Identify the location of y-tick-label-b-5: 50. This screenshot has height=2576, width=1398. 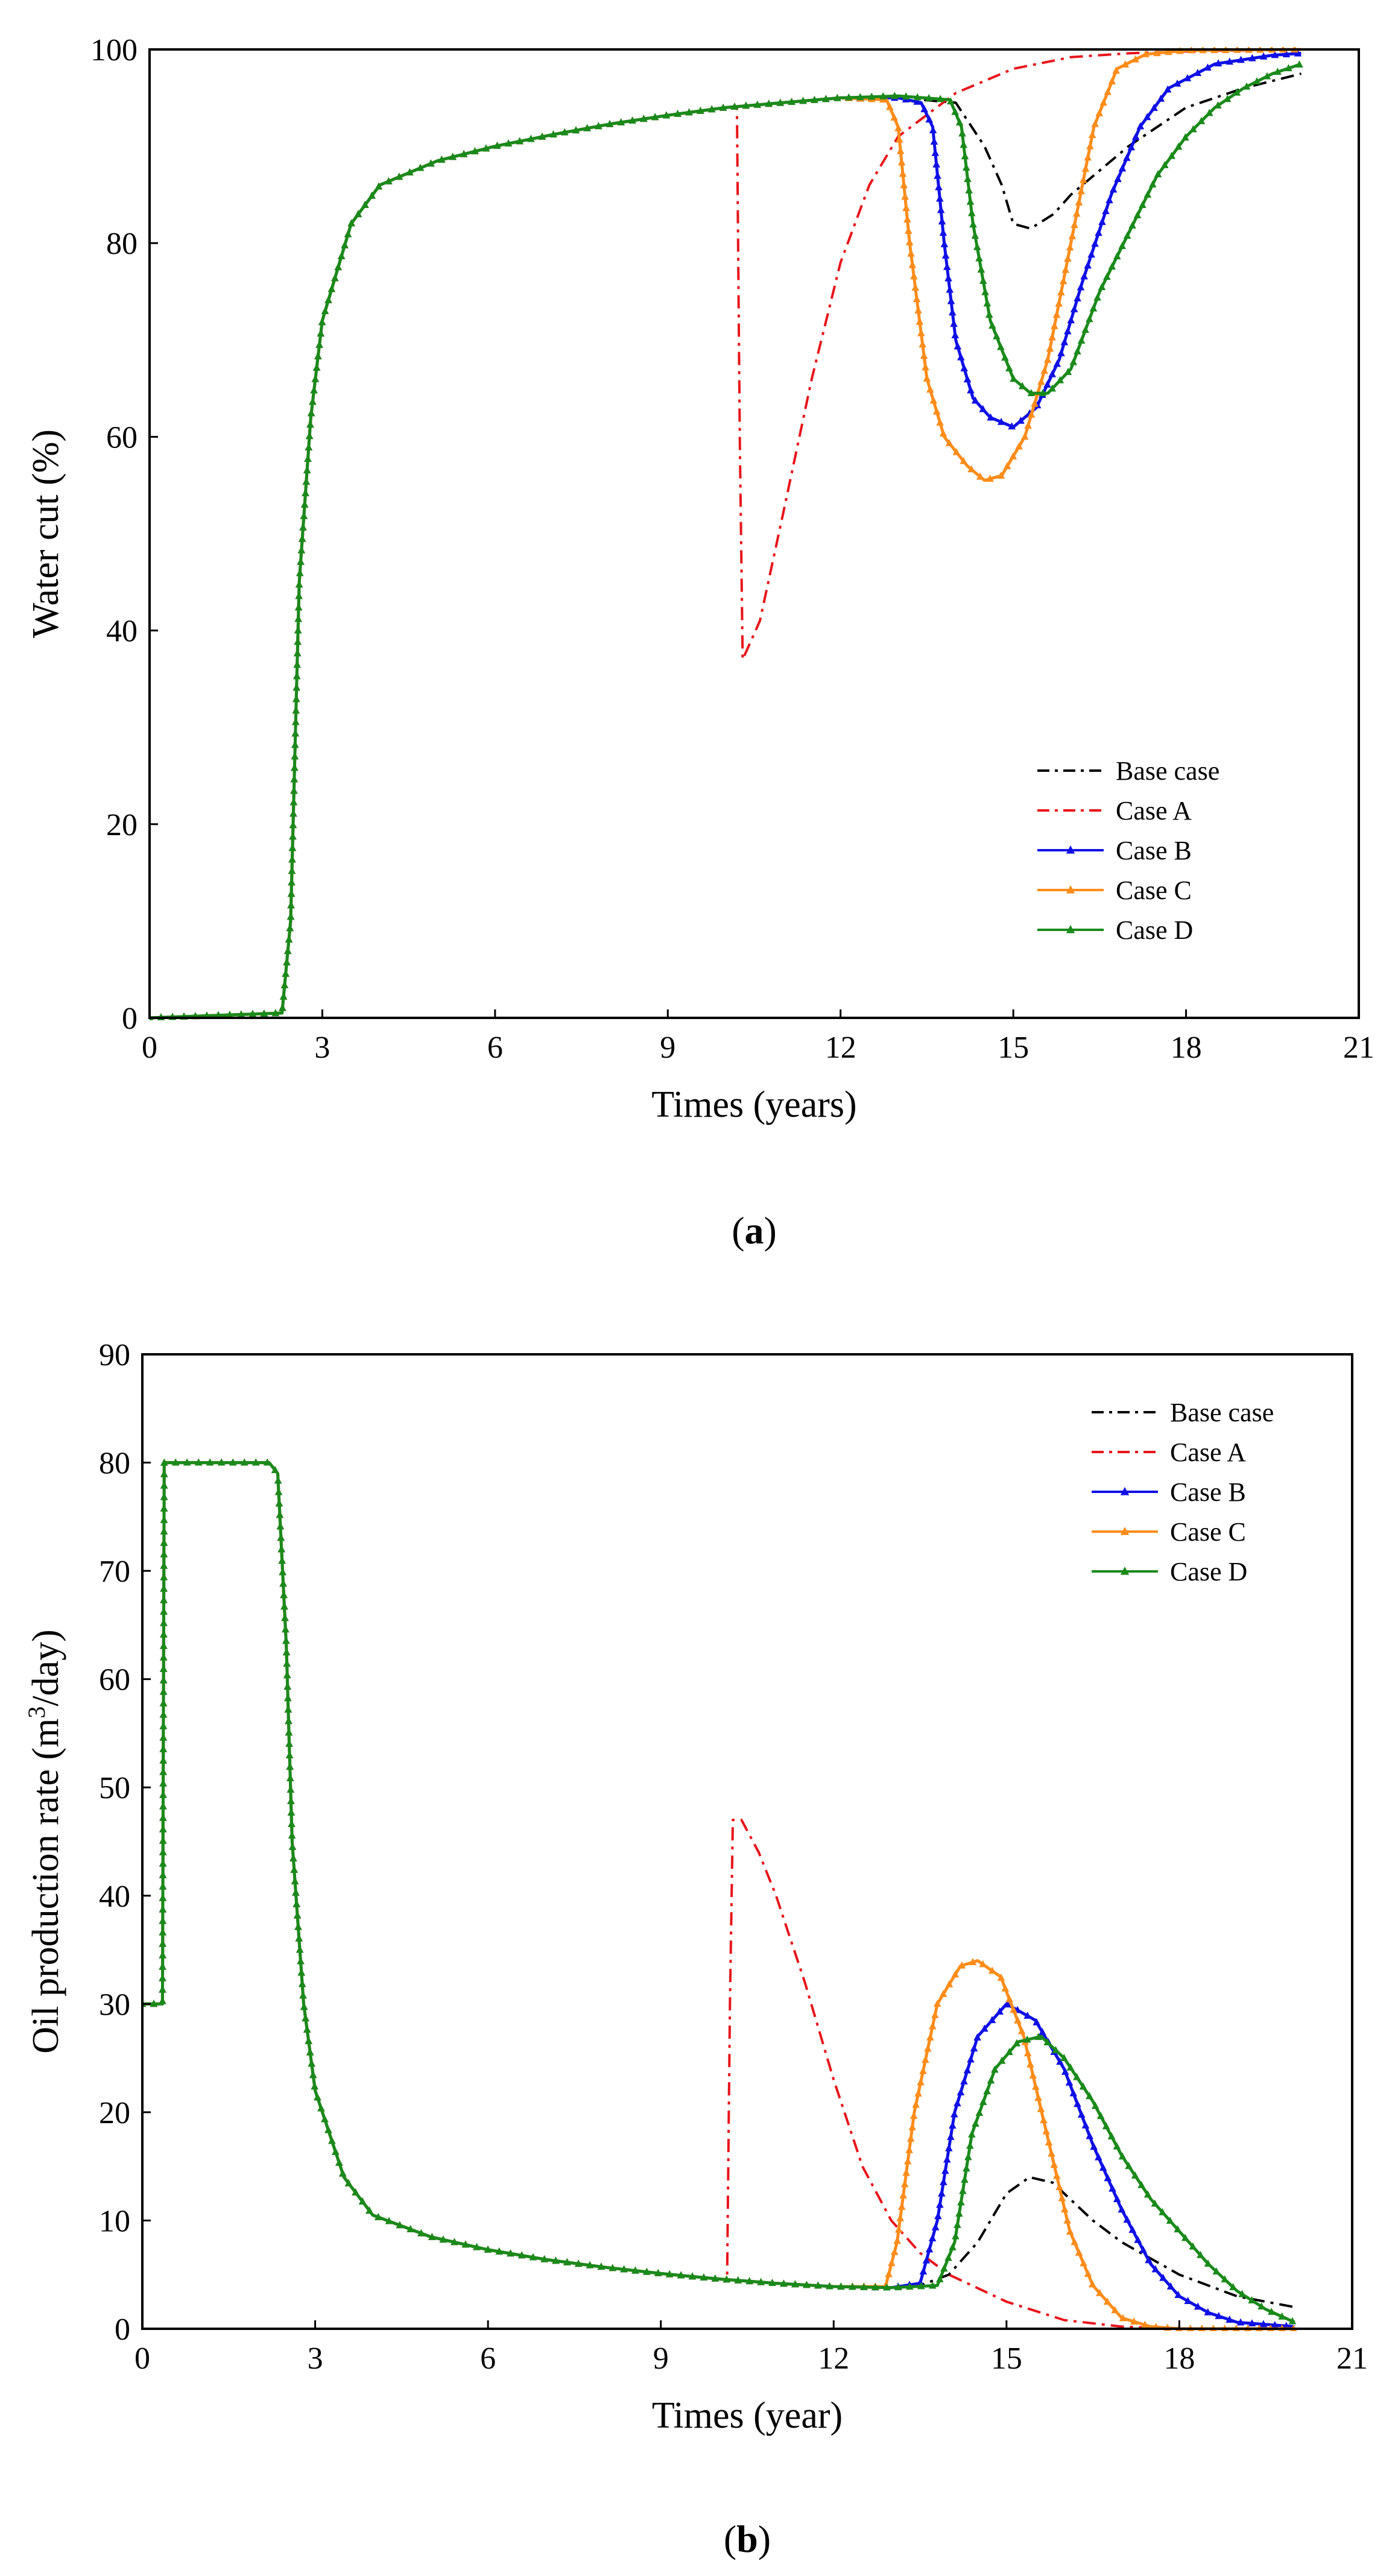
(114, 1788).